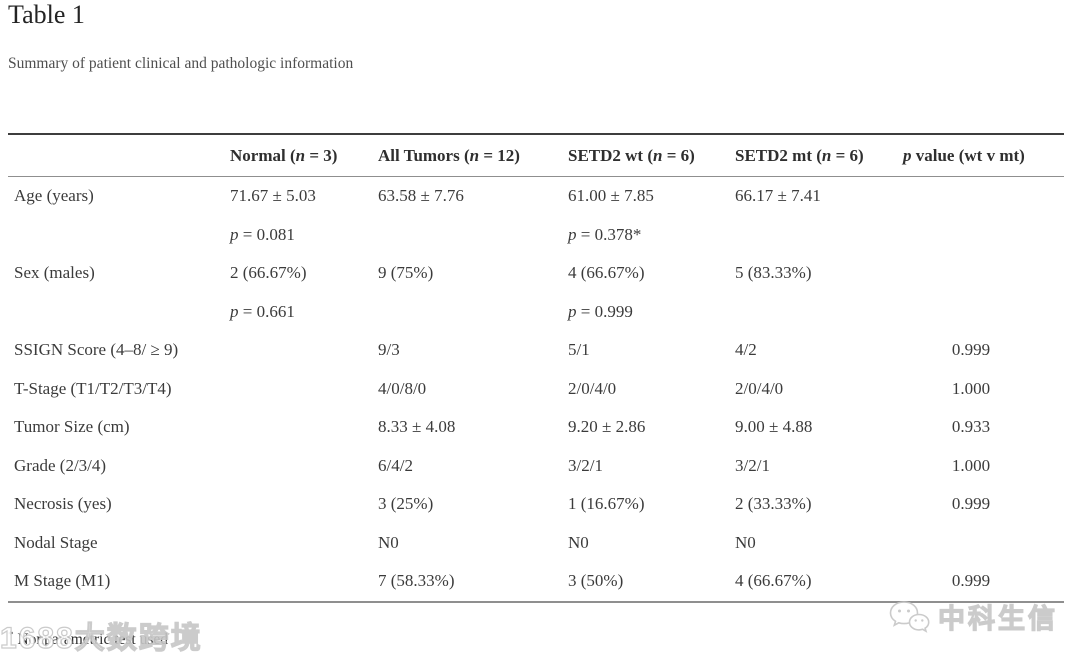 The image size is (1080, 661). Describe the element at coordinates (473, 155) in the screenshot. I see `header-cell: All Tumors (n = 12)` at that location.